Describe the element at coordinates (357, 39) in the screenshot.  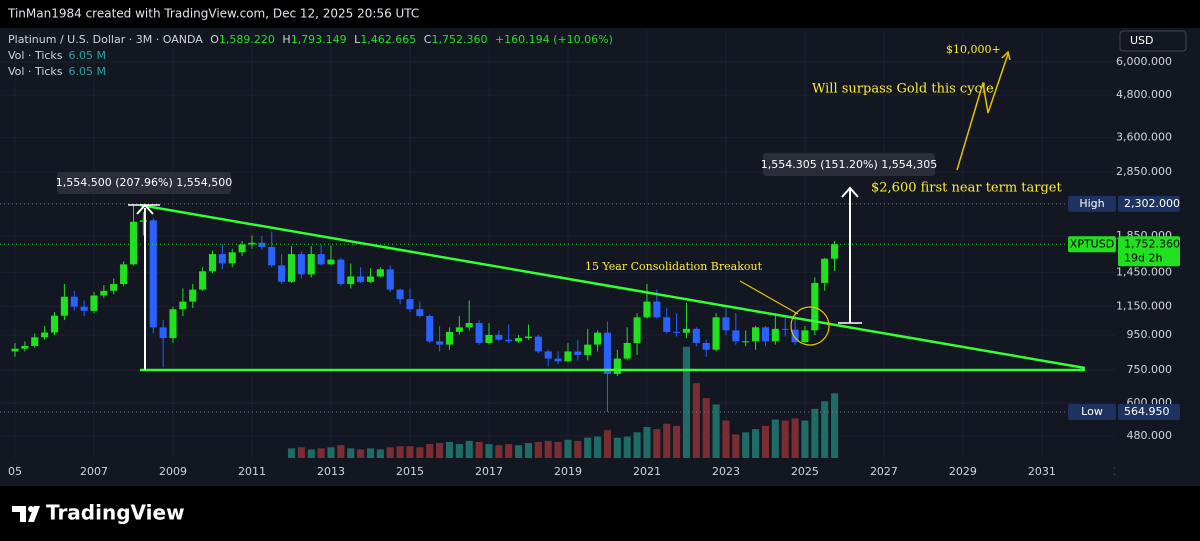
I see `ohlc-key: L` at that location.